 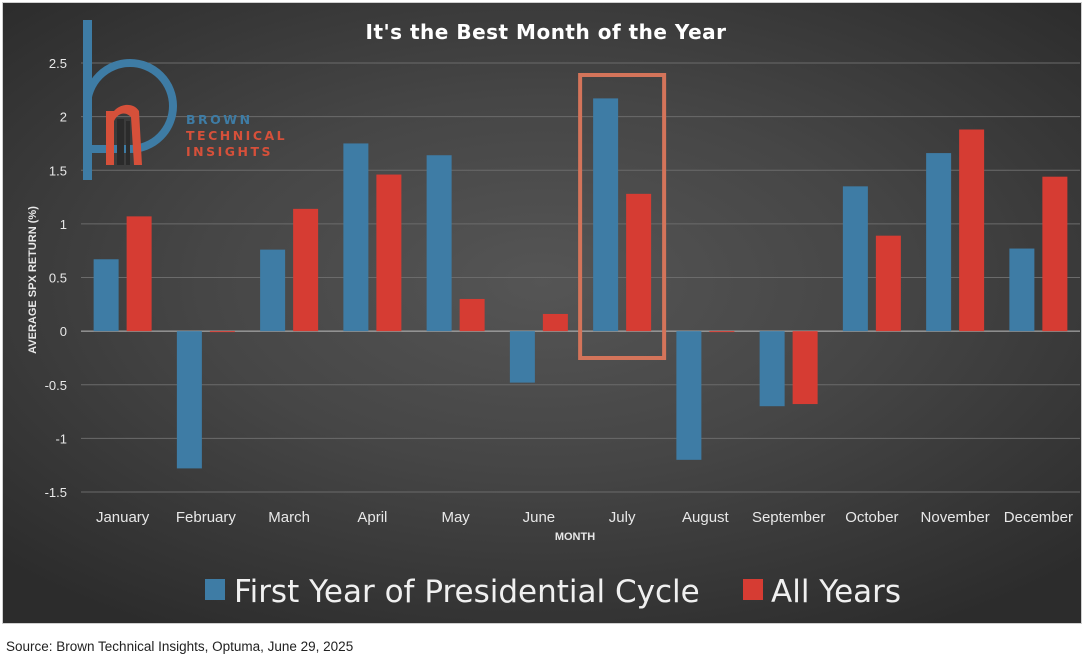 I want to click on y-tick-label: 2.5, so click(x=58, y=63).